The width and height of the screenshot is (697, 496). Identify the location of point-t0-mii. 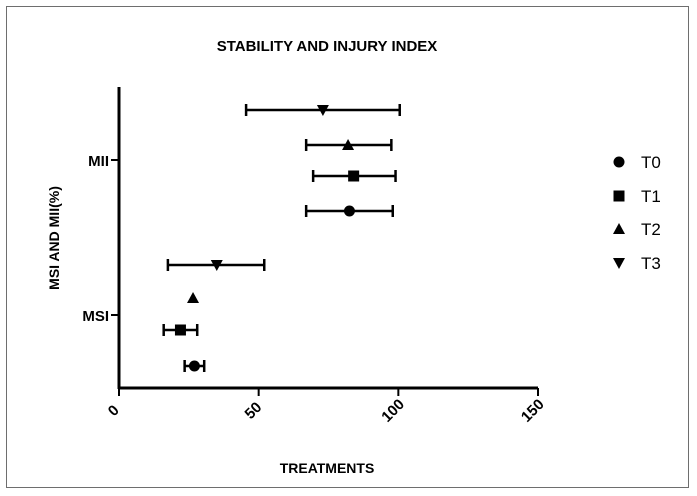
(349, 211).